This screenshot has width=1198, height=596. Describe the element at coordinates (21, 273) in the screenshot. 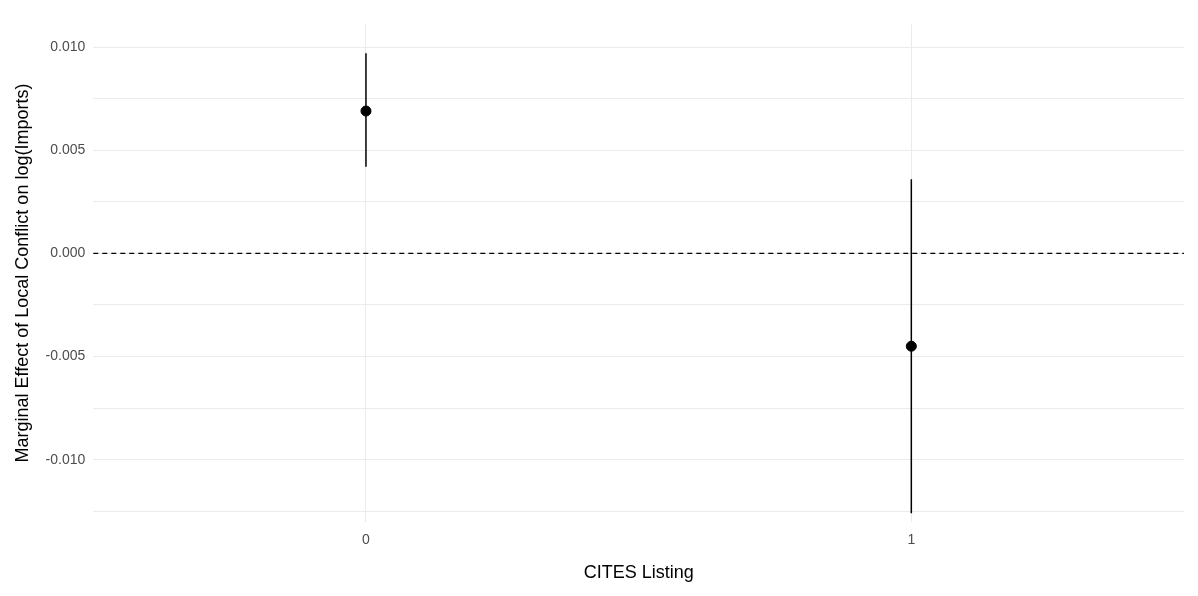

I see `y-axis-title: Marginal Effect of Local Conflict on log(Imports)` at that location.